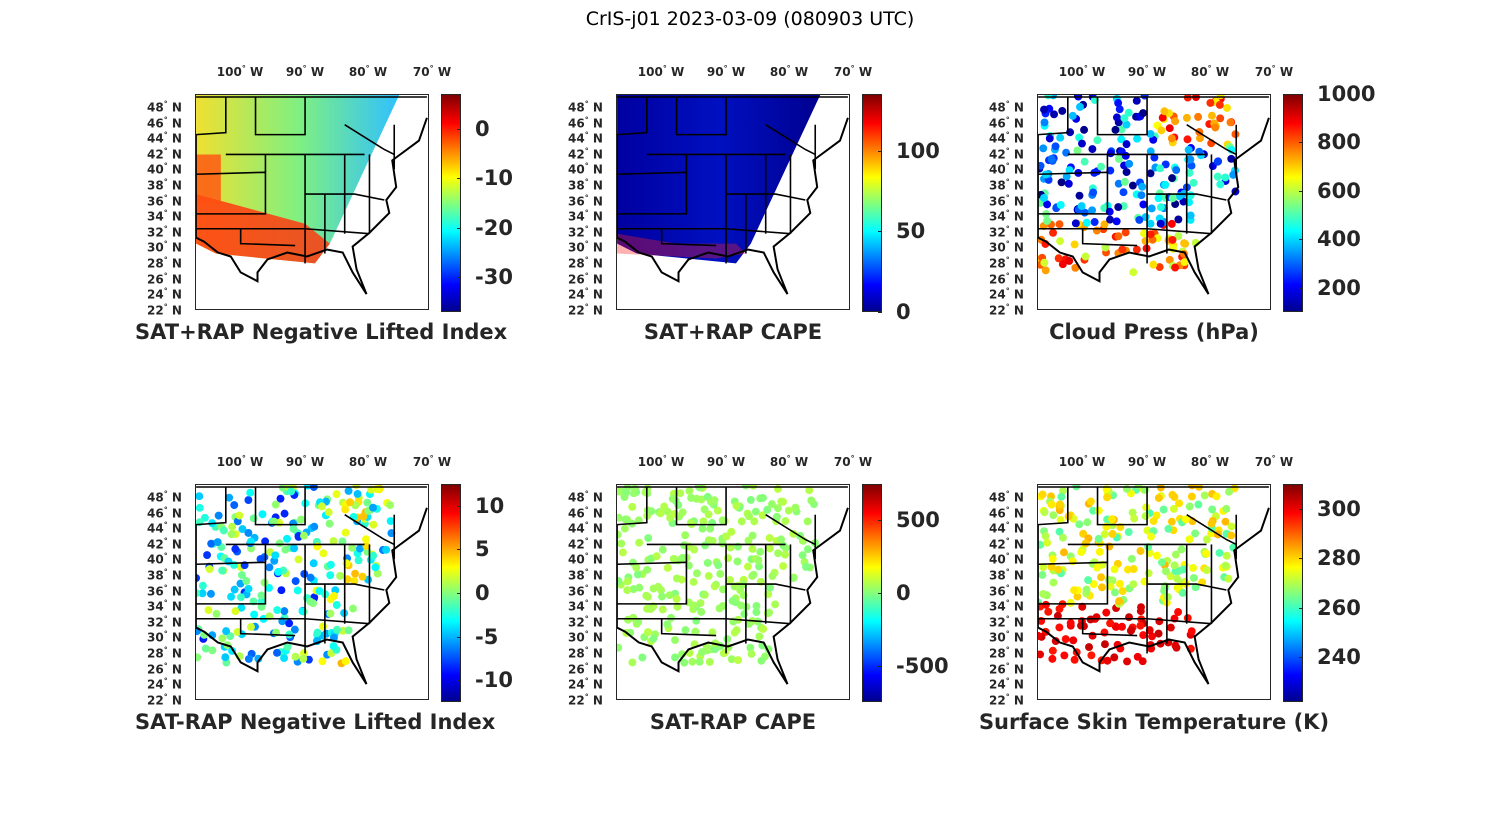  I want to click on lat-value: 46, so click(155, 123).